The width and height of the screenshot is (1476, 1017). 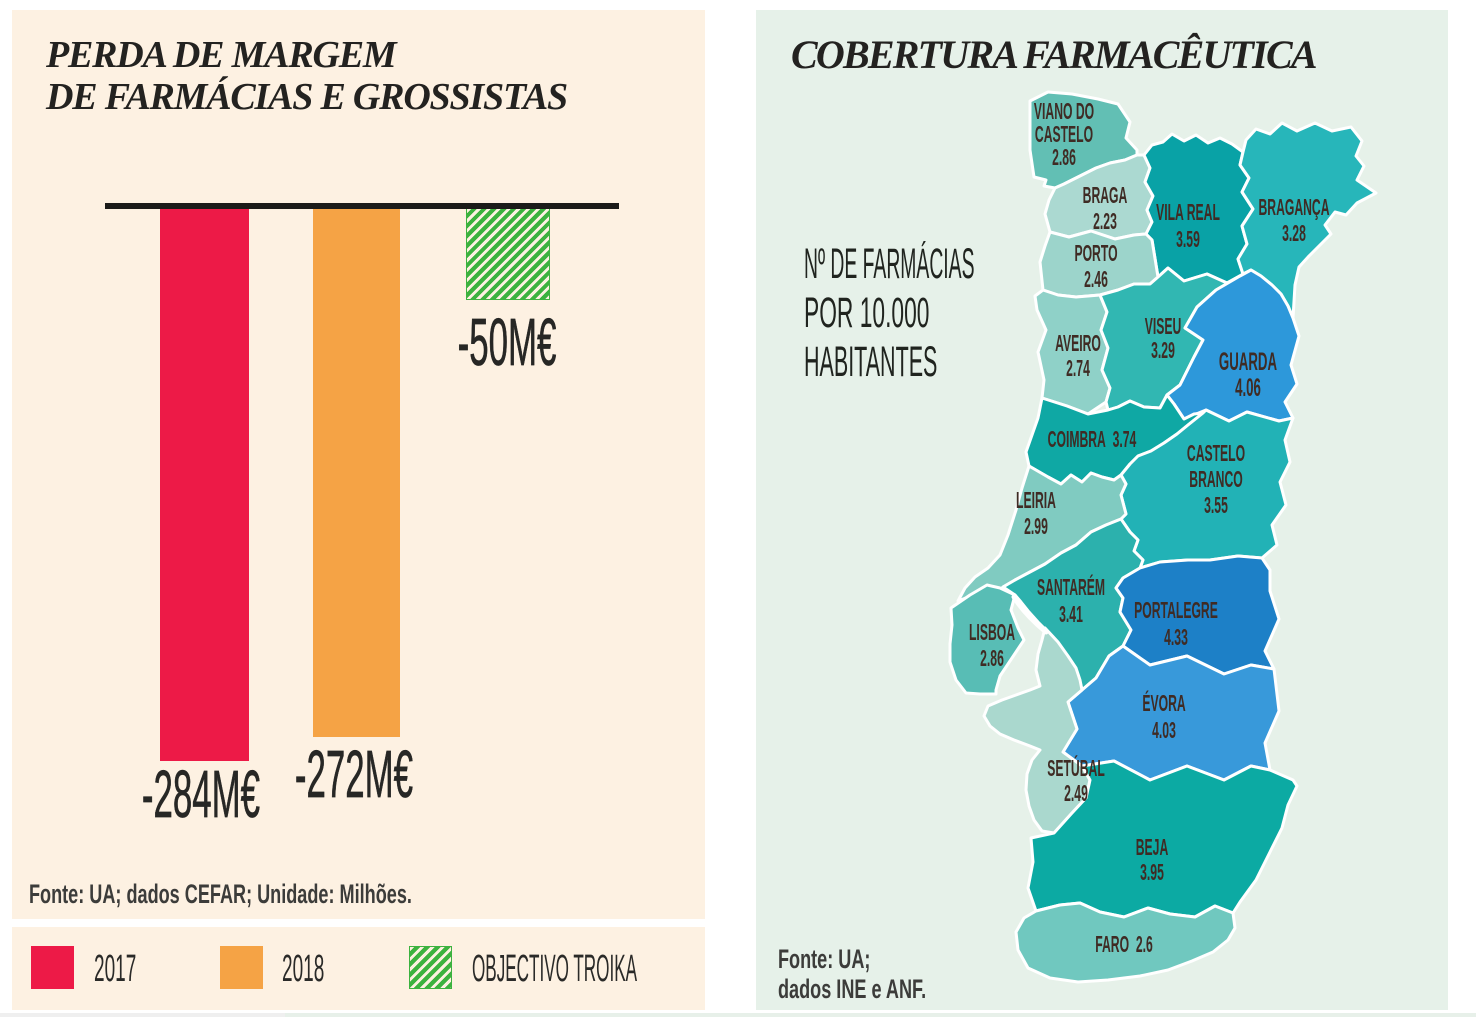 I want to click on svg-text: 3.41, so click(x=1071, y=614).